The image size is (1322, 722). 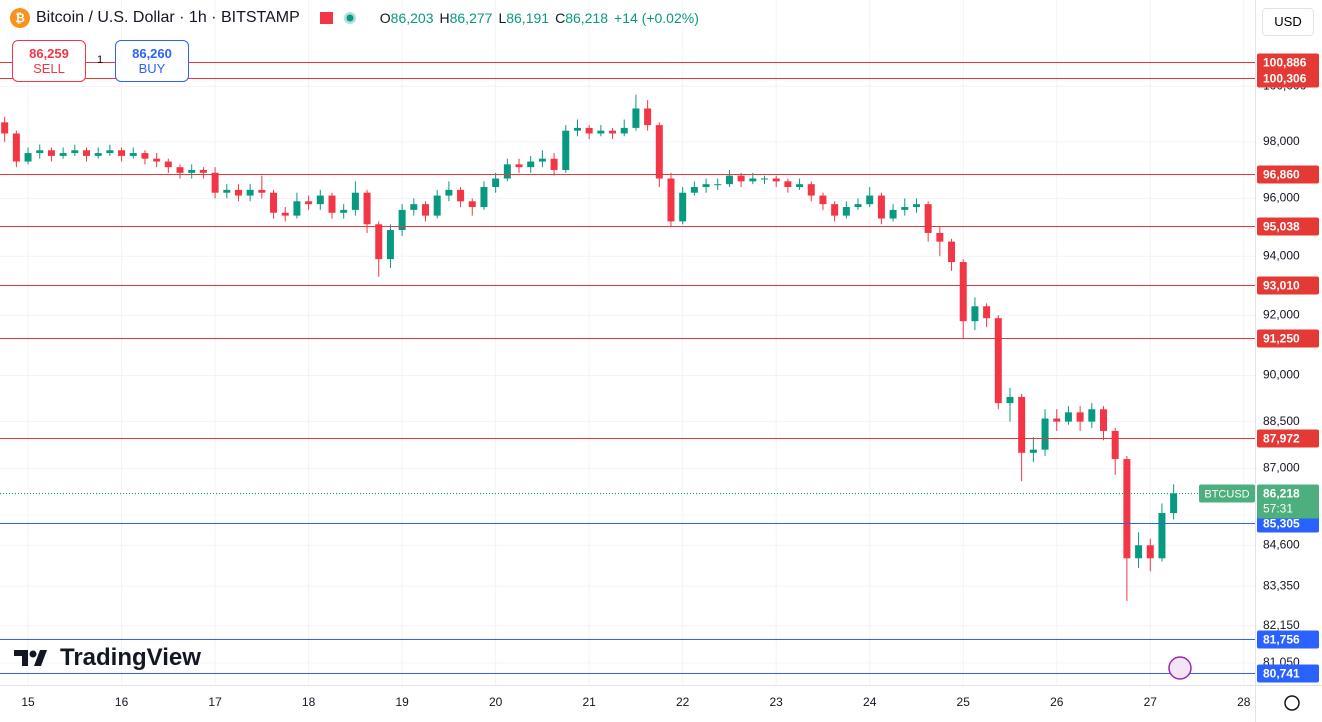 I want to click on current-price-label: 86,218, so click(x=1281, y=494).